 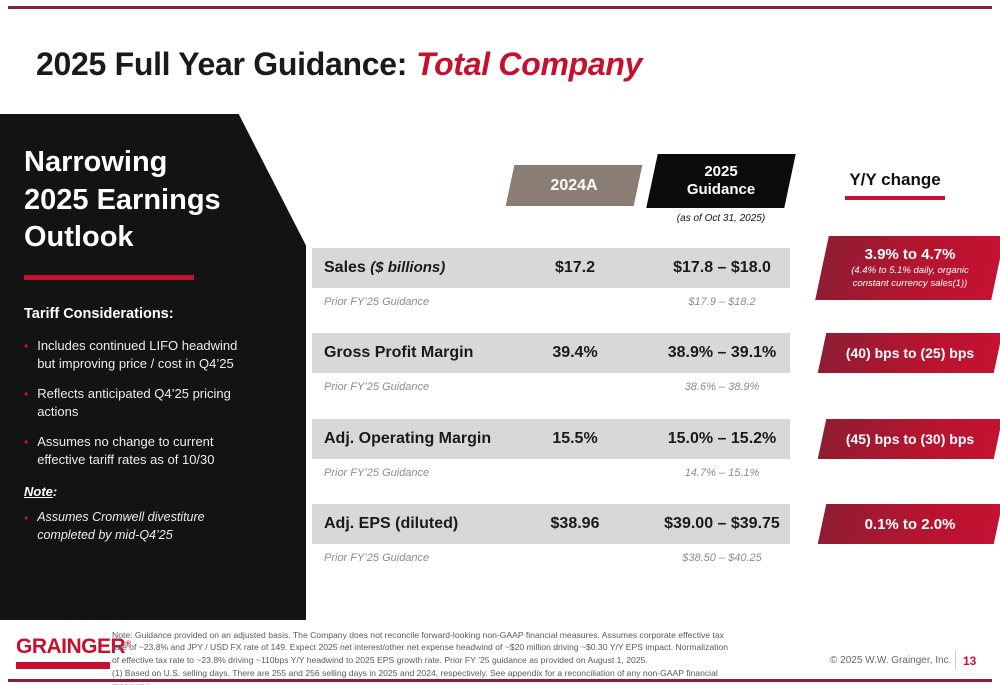 I want to click on panel-heading-line: Outlook, so click(x=79, y=237).